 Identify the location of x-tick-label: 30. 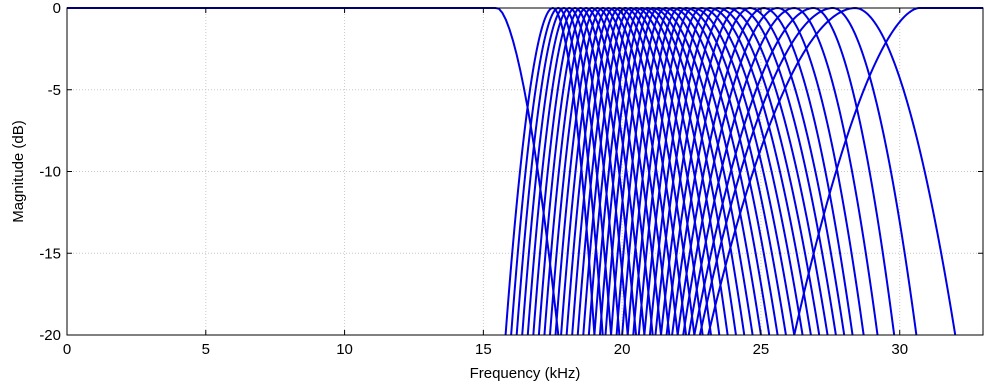
(899, 349).